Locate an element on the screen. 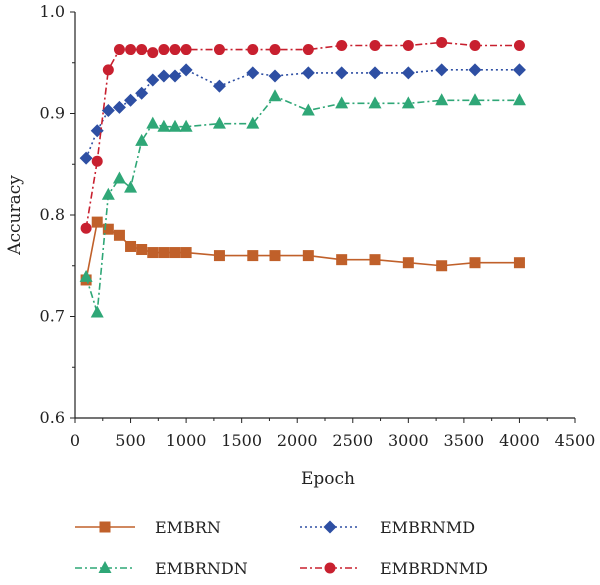  legend-label-embrndn: EMBRNDN is located at coordinates (201, 568).